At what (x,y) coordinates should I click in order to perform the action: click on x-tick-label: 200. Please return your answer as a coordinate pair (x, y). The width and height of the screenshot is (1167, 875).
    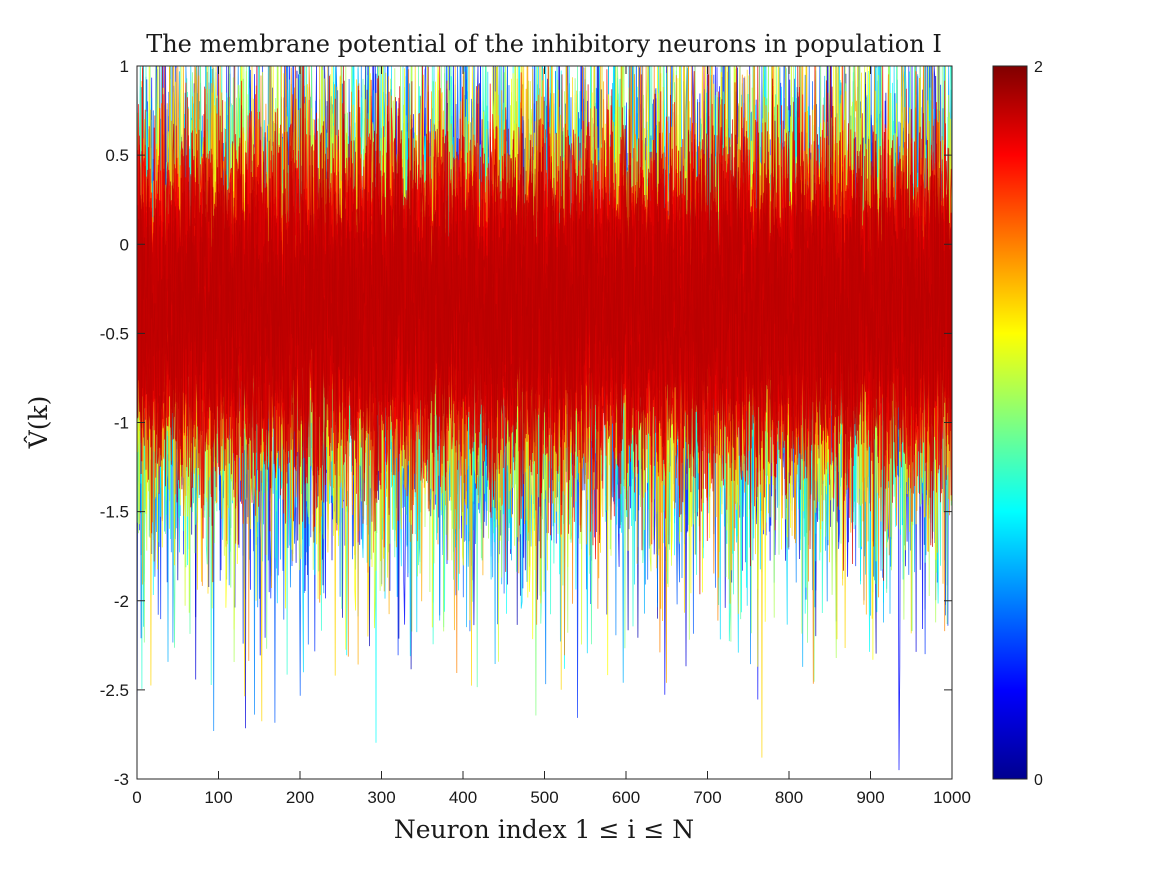
    Looking at the image, I should click on (300, 797).